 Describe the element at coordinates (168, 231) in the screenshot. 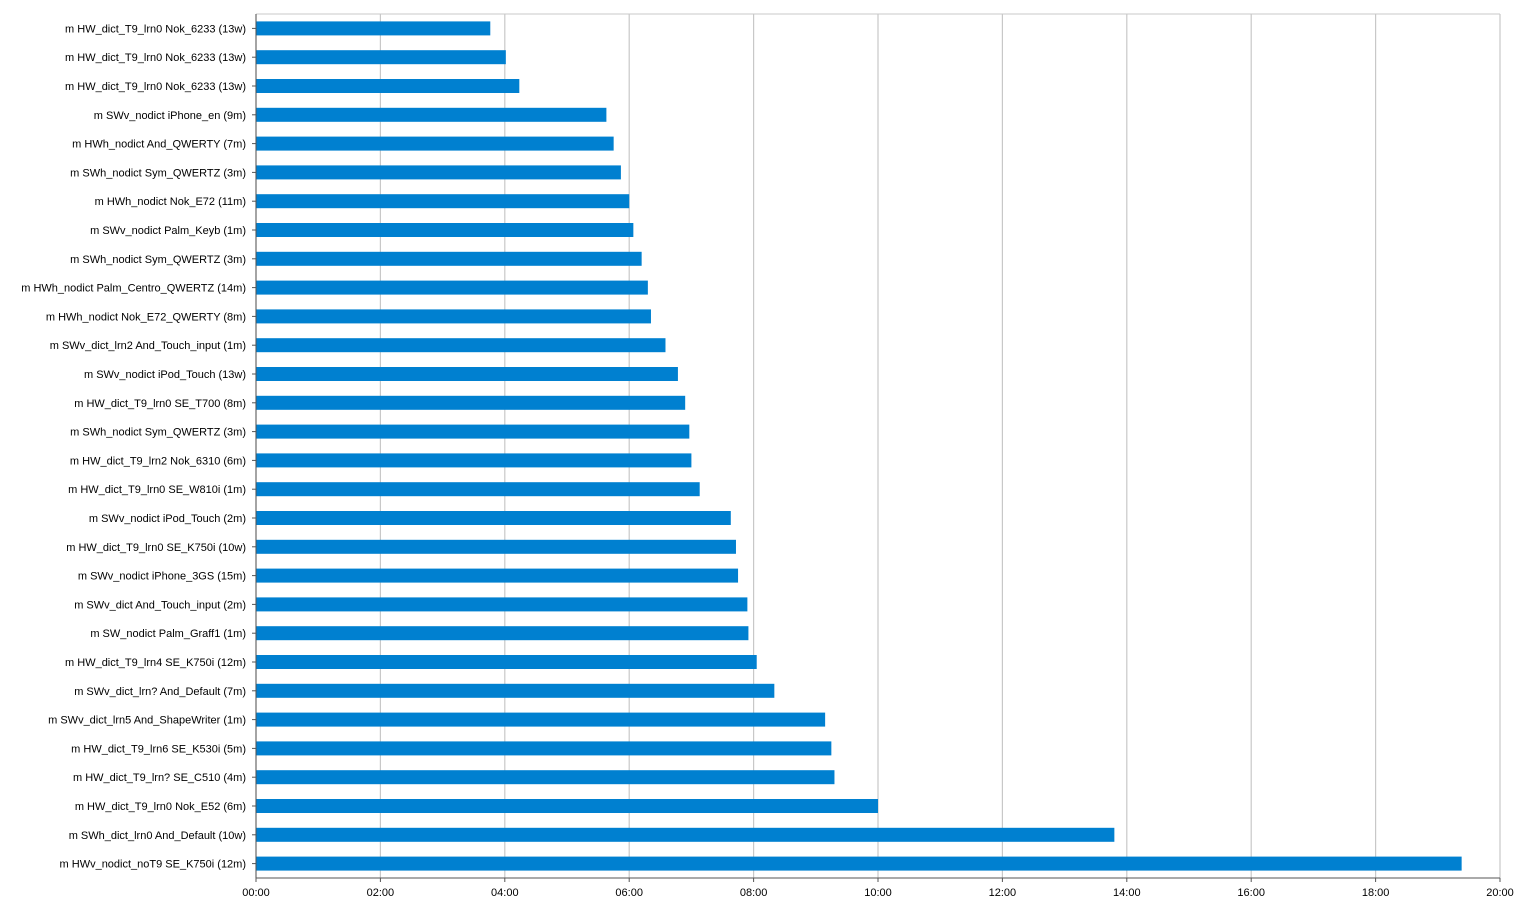

I see `category-label: m SWv_nodict Palm_Keyb (1m)` at that location.